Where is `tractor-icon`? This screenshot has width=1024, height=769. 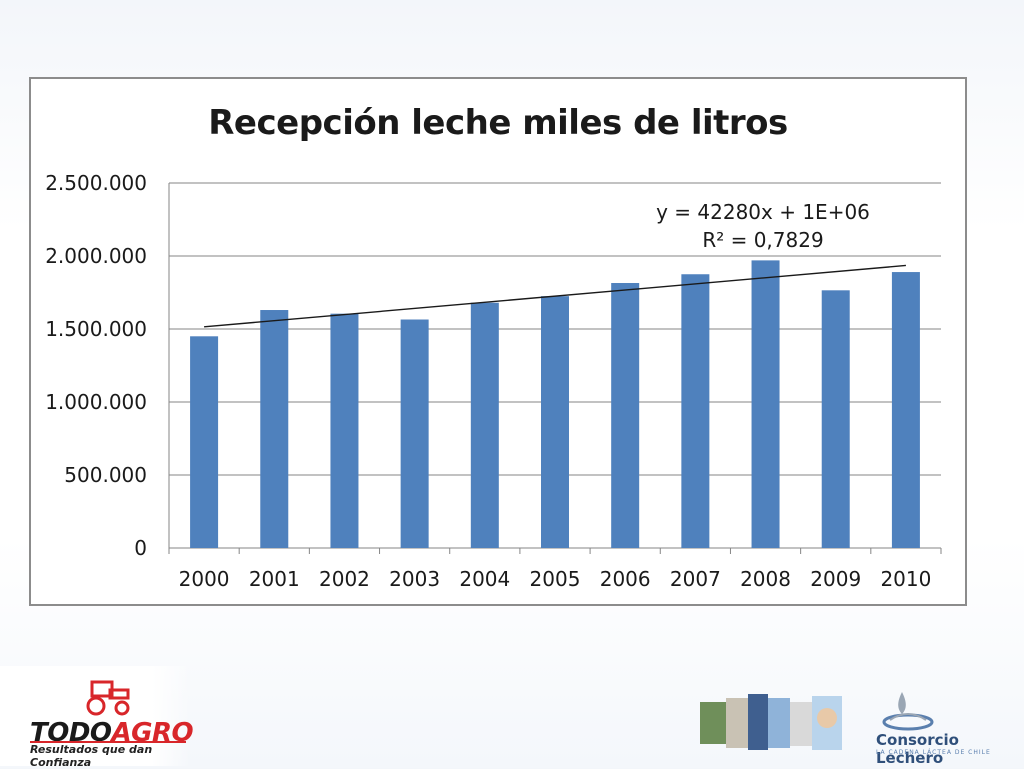 tractor-icon is located at coordinates (108, 698).